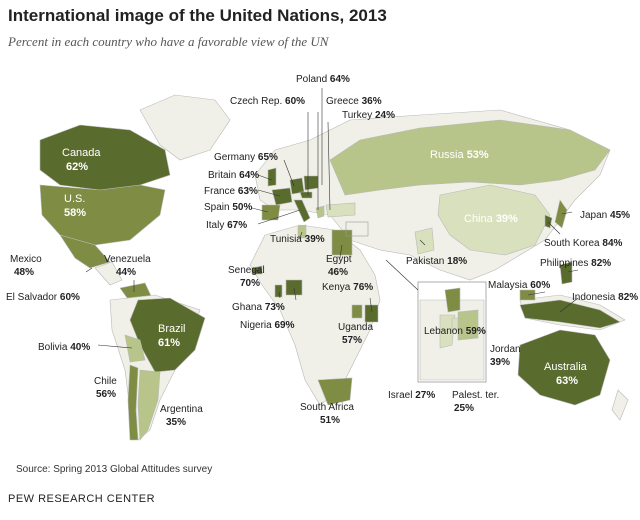 This screenshot has height=520, width=640. I want to click on country-senegal, so click(257, 270).